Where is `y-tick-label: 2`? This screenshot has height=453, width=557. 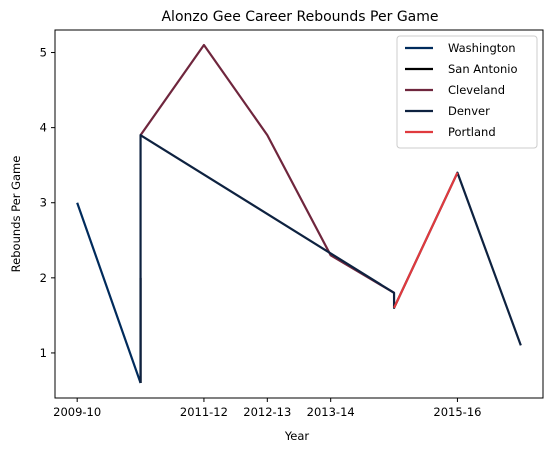 y-tick-label: 2 is located at coordinates (43, 278).